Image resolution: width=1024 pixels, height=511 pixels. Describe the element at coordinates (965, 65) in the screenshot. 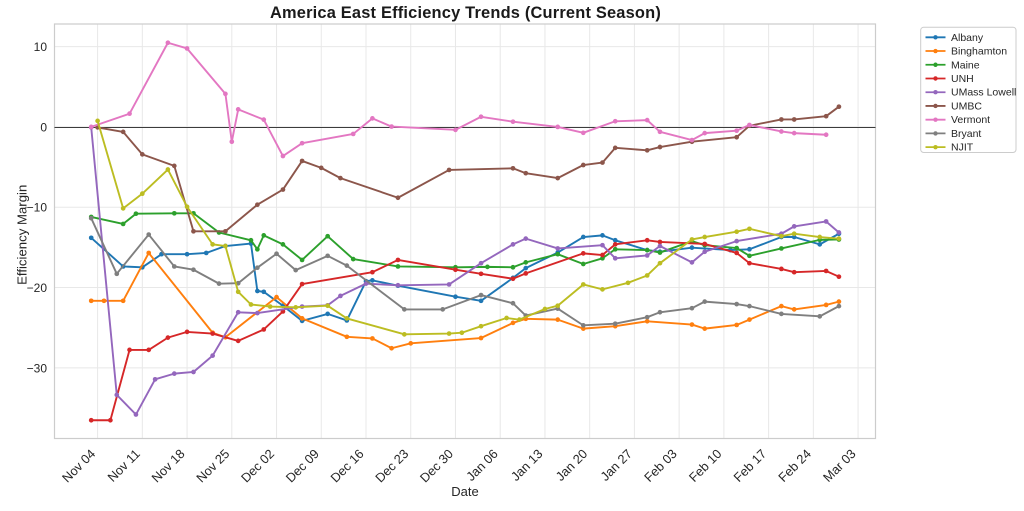

I see `svg-text: Maine` at that location.